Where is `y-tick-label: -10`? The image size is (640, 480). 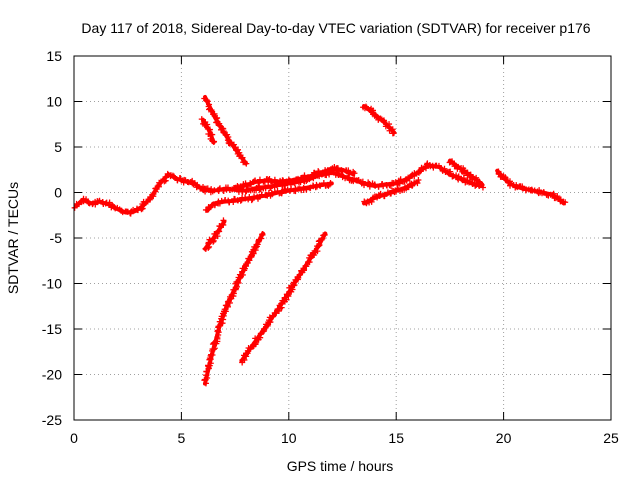
y-tick-label: -10 is located at coordinates (52, 284).